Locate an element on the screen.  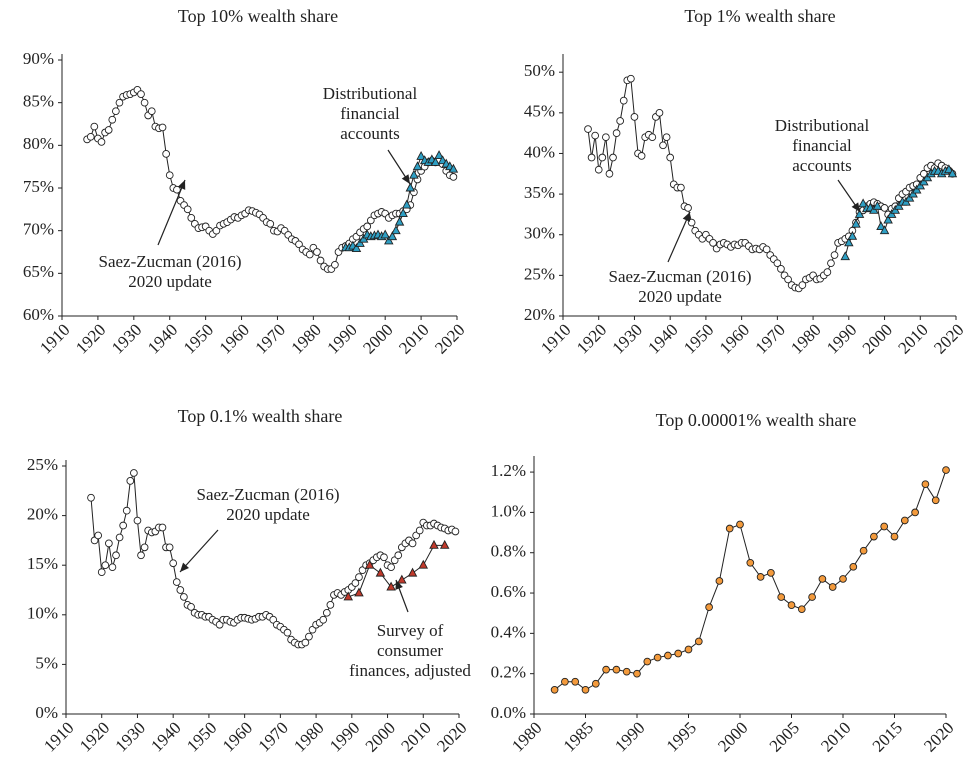
annotation: Distributional is located at coordinates (822, 125).